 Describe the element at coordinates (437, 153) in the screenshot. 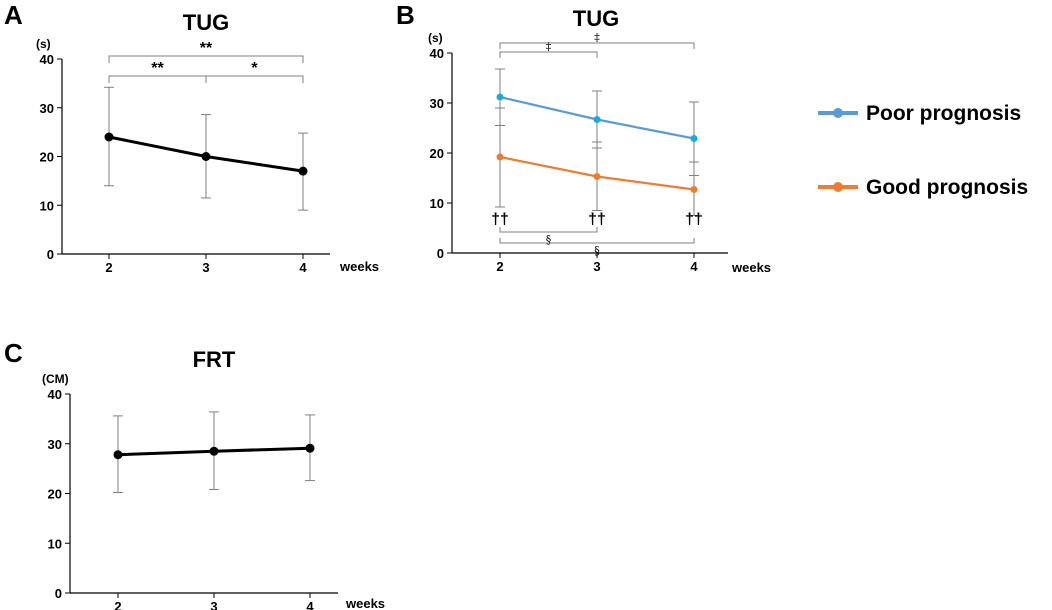

I see `chart-b-y-tick-label: 20` at that location.